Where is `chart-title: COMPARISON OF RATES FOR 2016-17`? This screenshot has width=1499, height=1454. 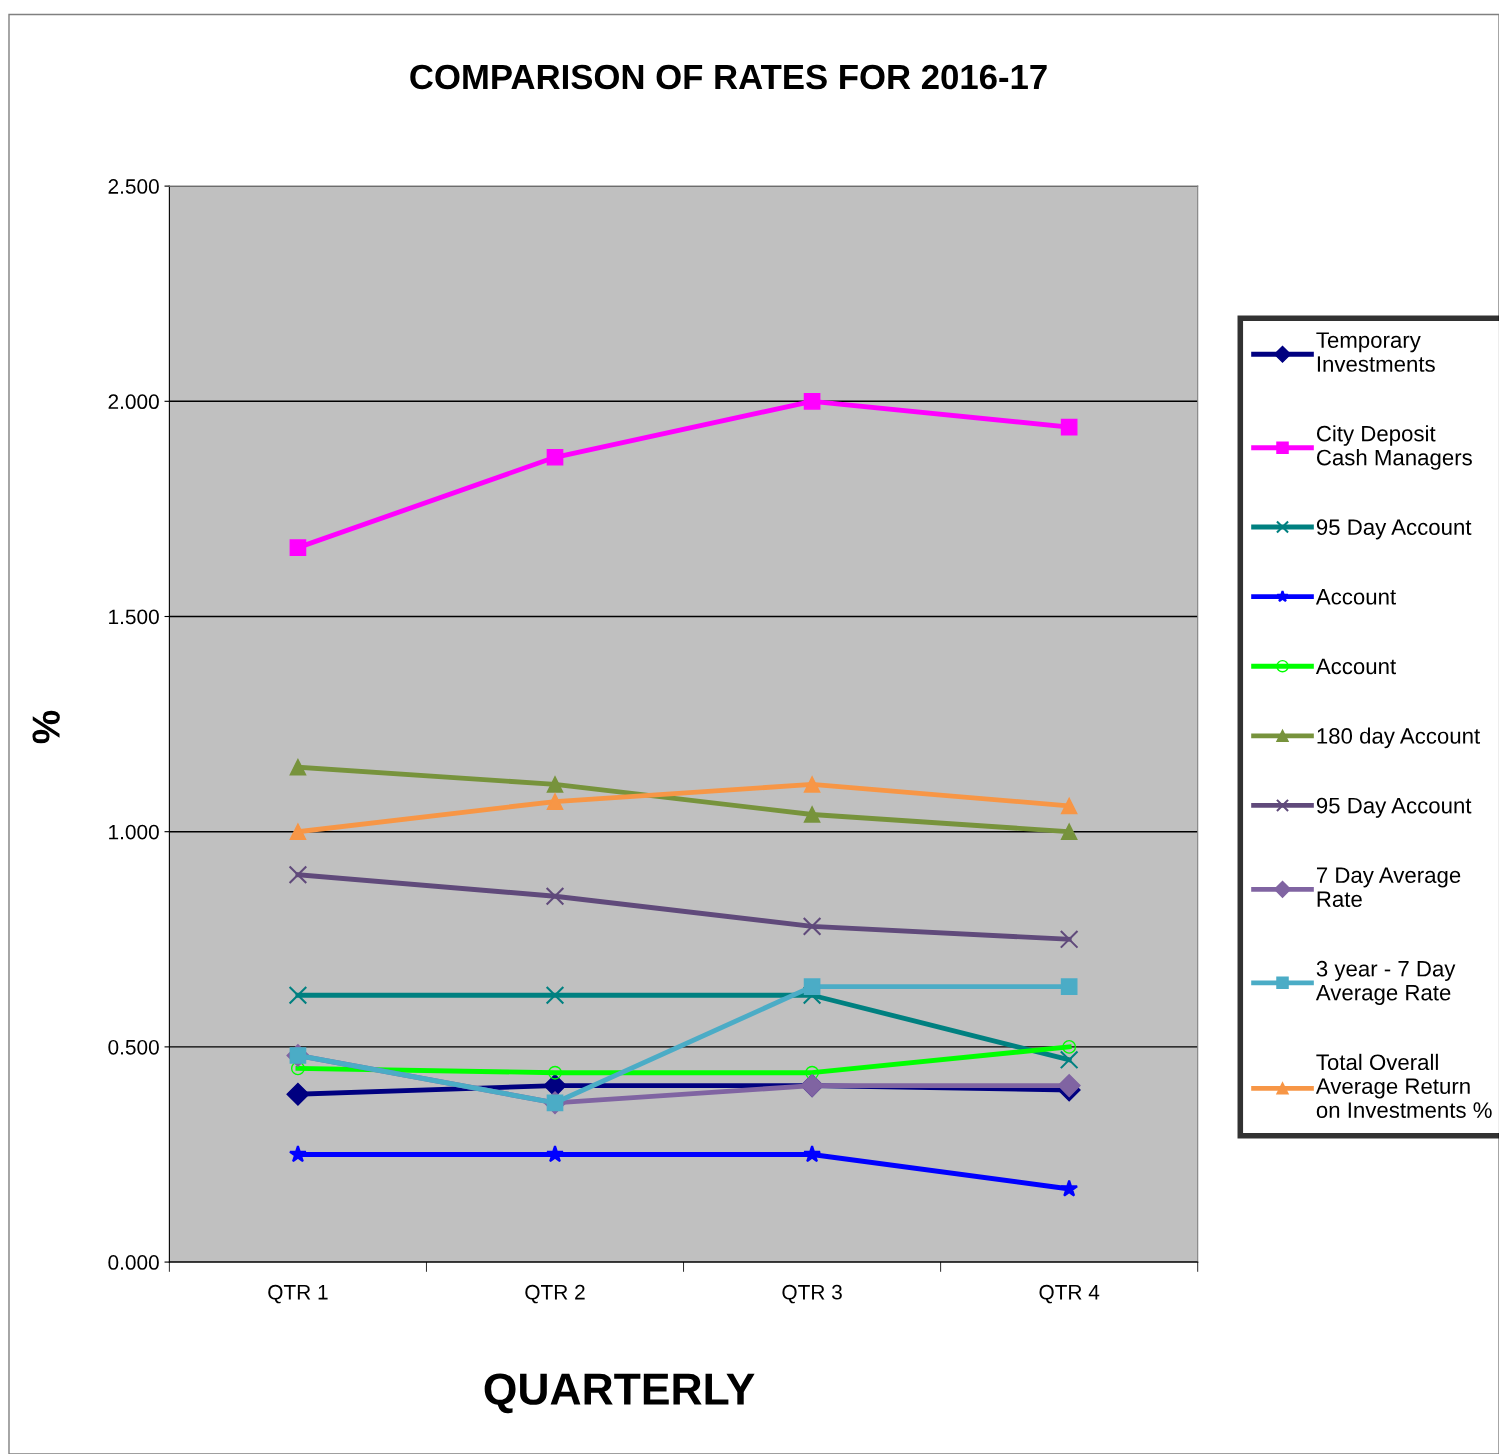 chart-title: COMPARISON OF RATES FOR 2016-17 is located at coordinates (728, 77).